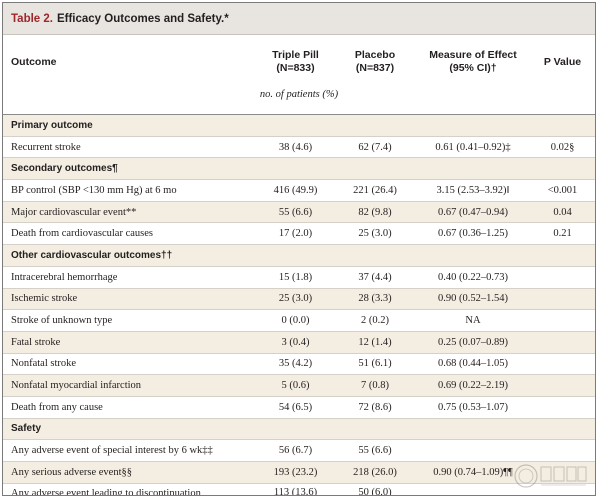 The width and height of the screenshot is (599, 499). What do you see at coordinates (299, 19) in the screenshot?
I see `table-title: Table 2. Efficacy Outcomes and Safety.*` at bounding box center [299, 19].